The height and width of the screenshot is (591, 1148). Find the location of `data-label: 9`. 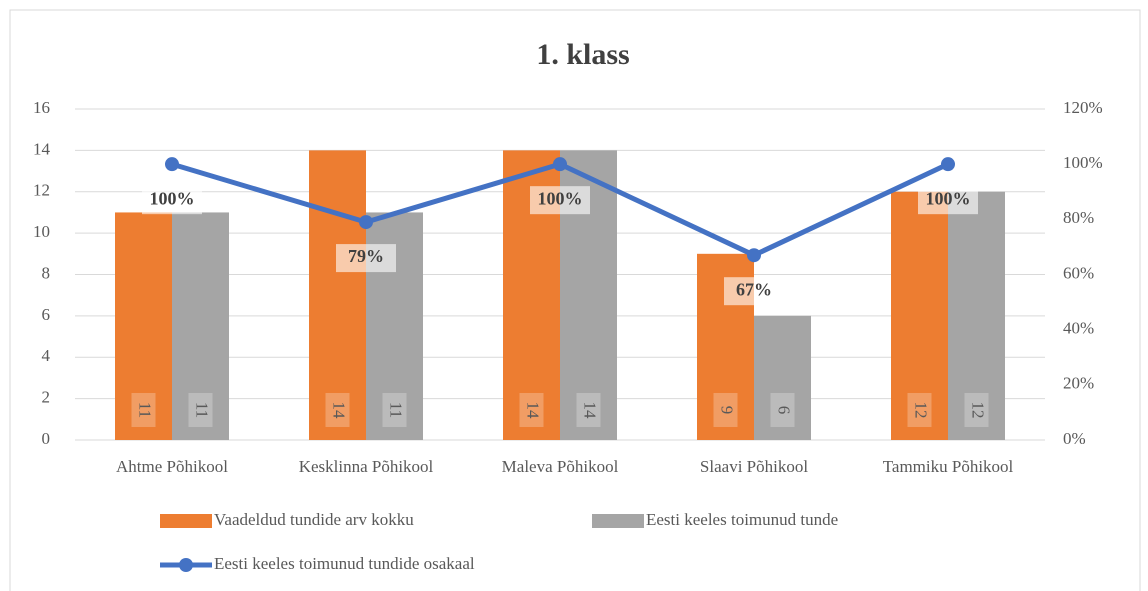

data-label: 9 is located at coordinates (727, 410).